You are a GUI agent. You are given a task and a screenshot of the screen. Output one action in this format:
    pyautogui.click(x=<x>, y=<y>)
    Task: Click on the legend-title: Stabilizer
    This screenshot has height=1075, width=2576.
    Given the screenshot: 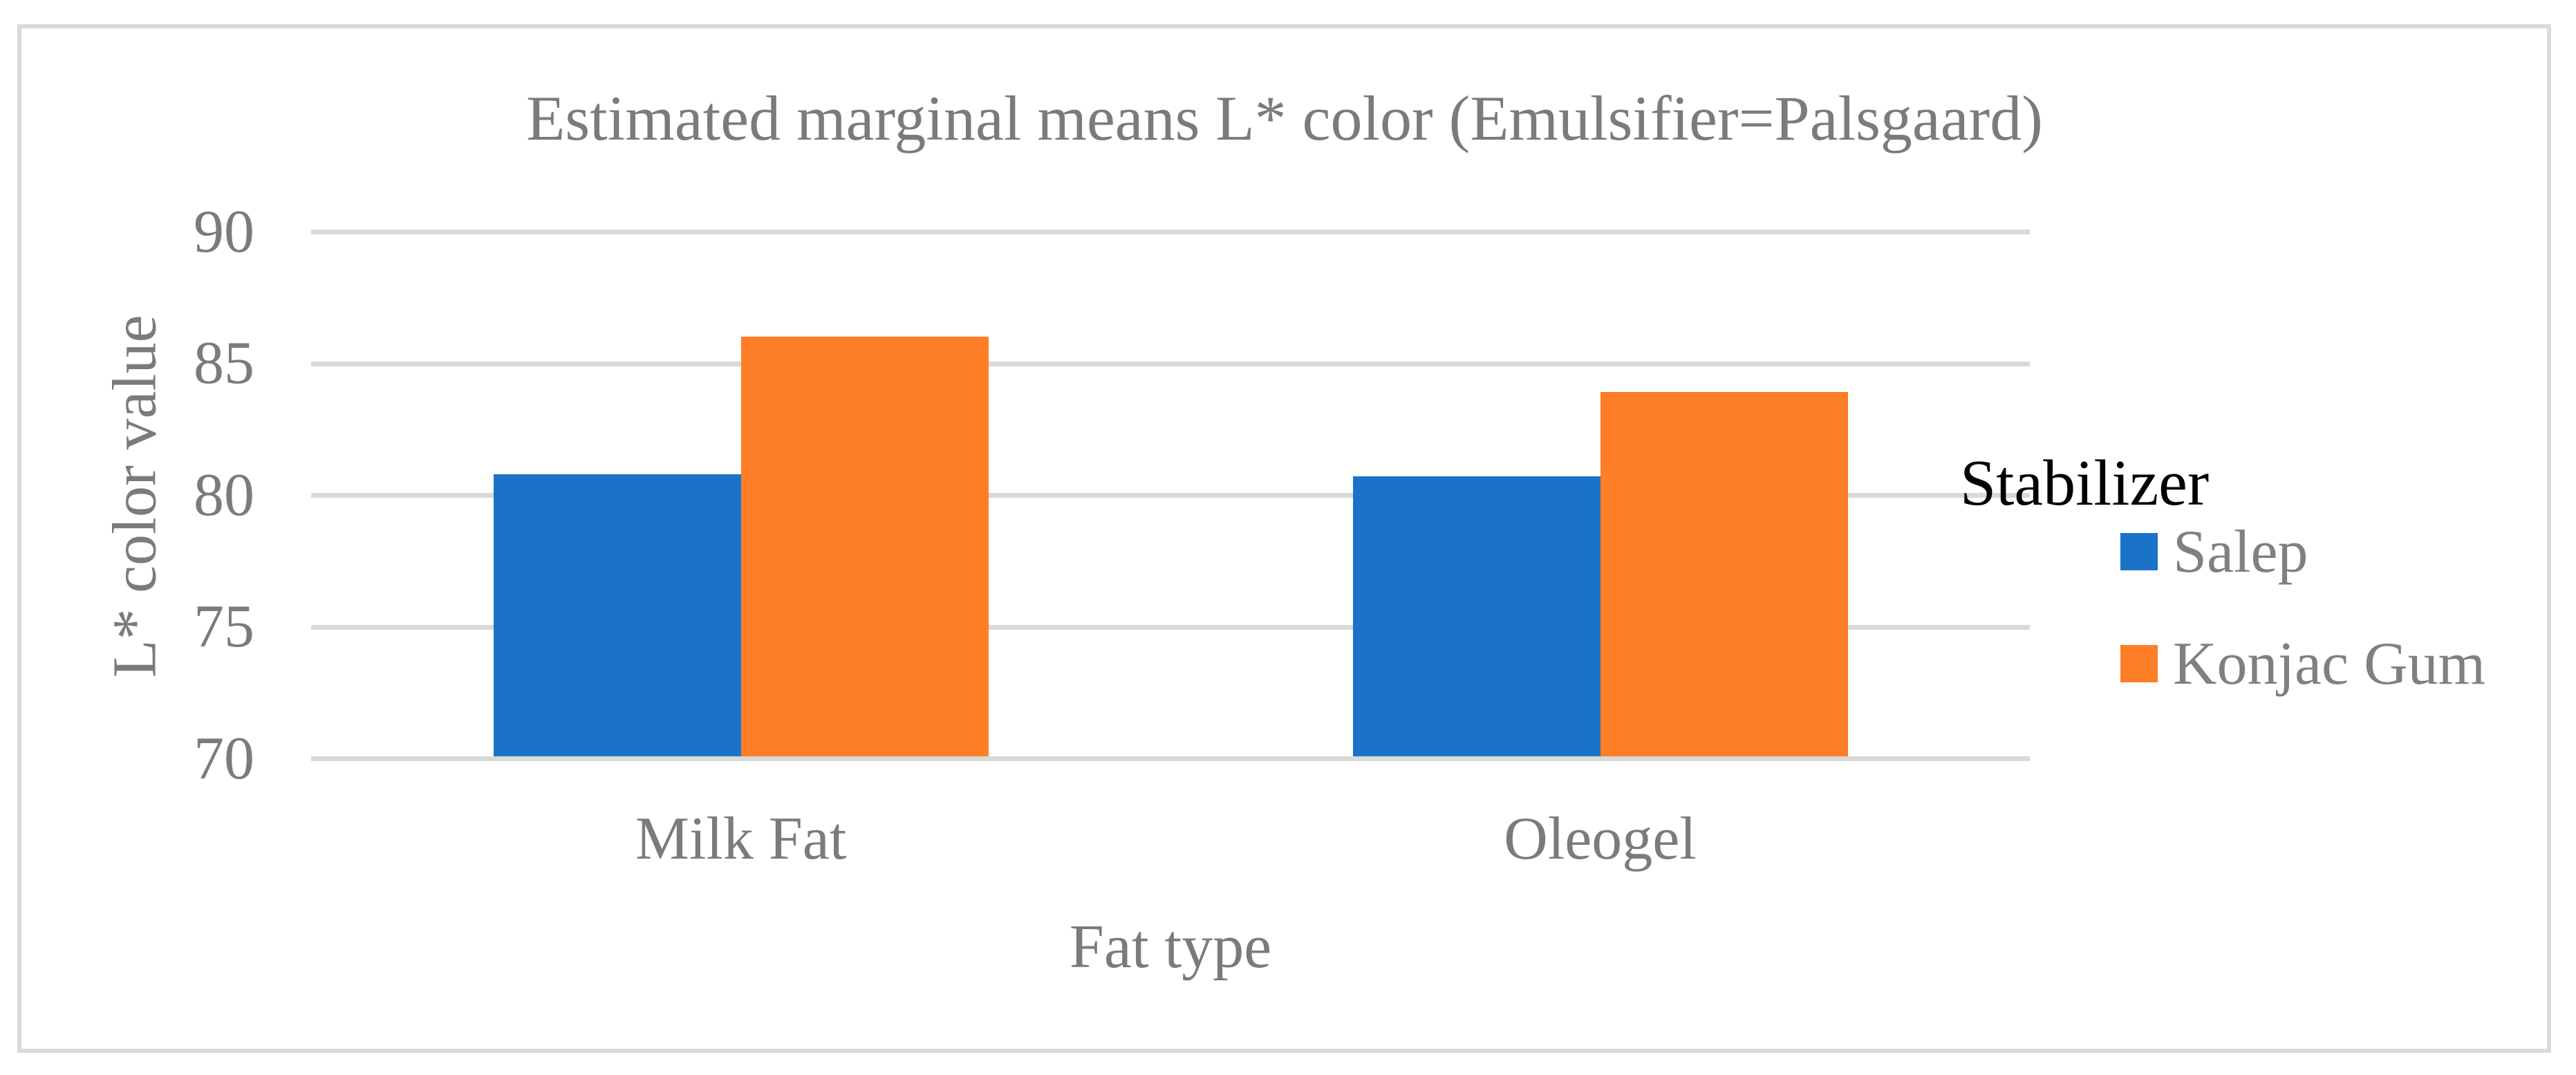 What is the action you would take?
    pyautogui.click(x=2085, y=483)
    